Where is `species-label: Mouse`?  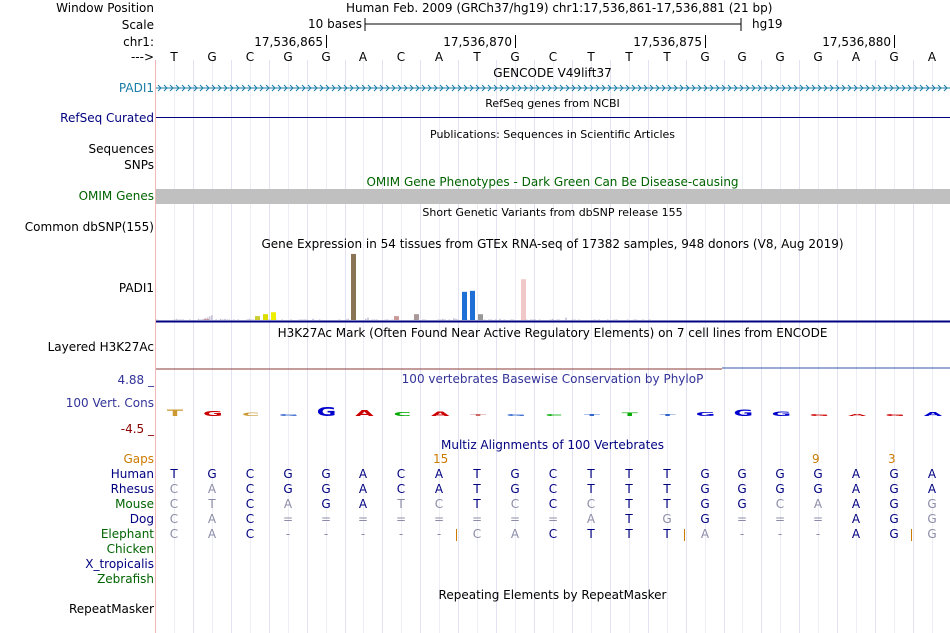 species-label: Mouse is located at coordinates (134, 504).